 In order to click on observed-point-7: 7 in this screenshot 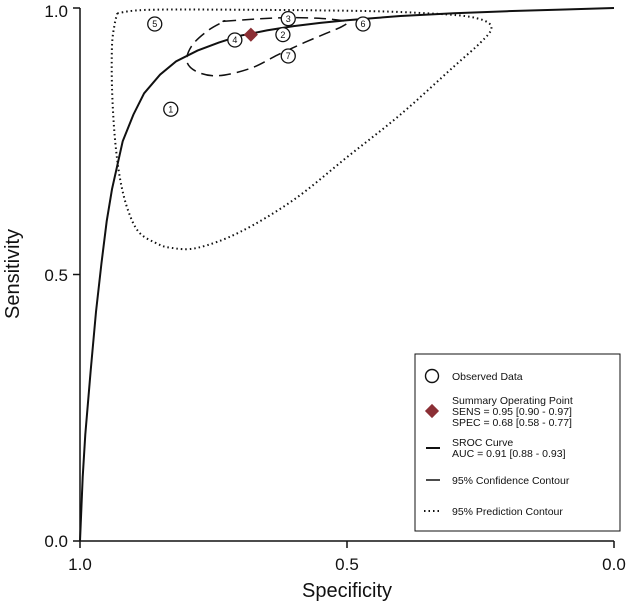, I will do `click(288, 56)`.